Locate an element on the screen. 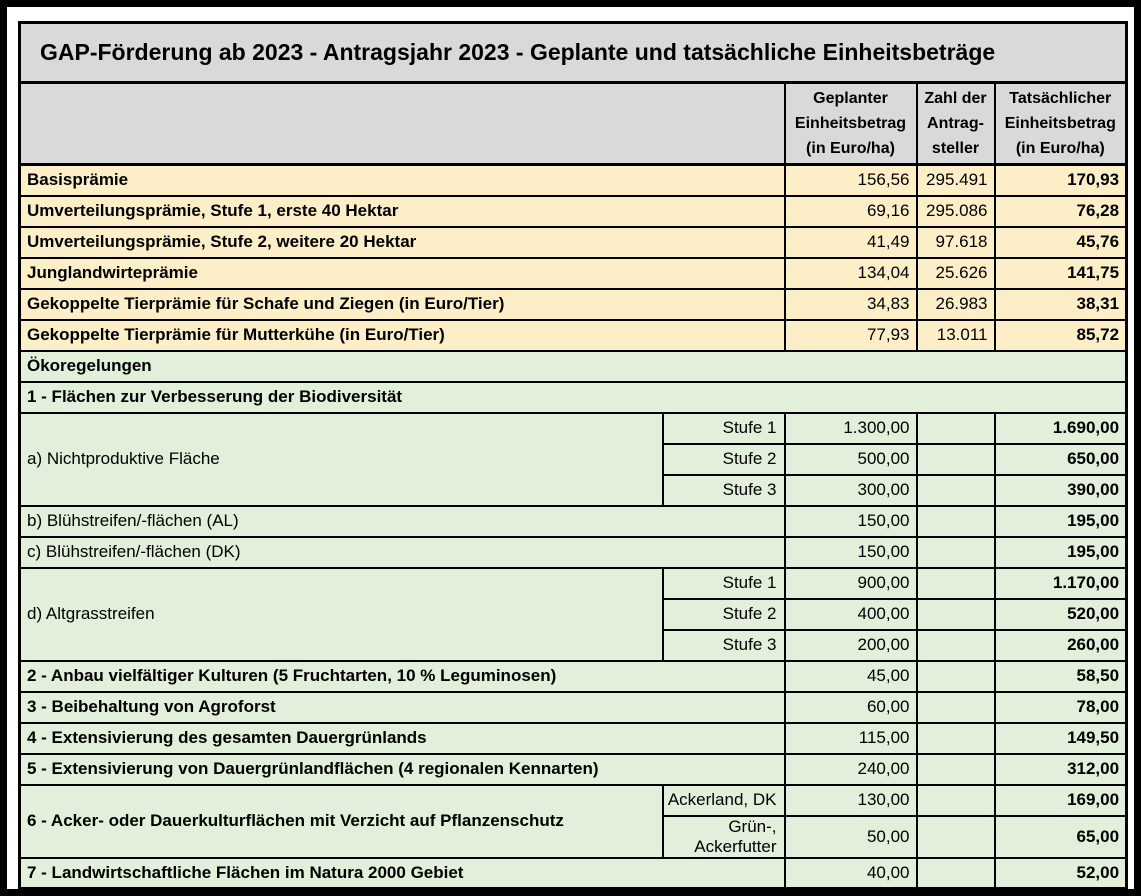 The image size is (1141, 896). actual-value: 260,00 is located at coordinates (1060, 645).